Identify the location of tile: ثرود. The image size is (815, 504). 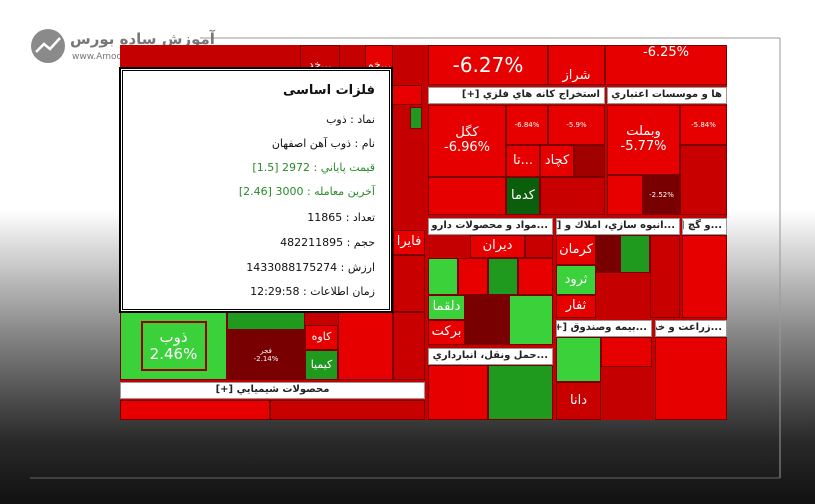
(576, 280).